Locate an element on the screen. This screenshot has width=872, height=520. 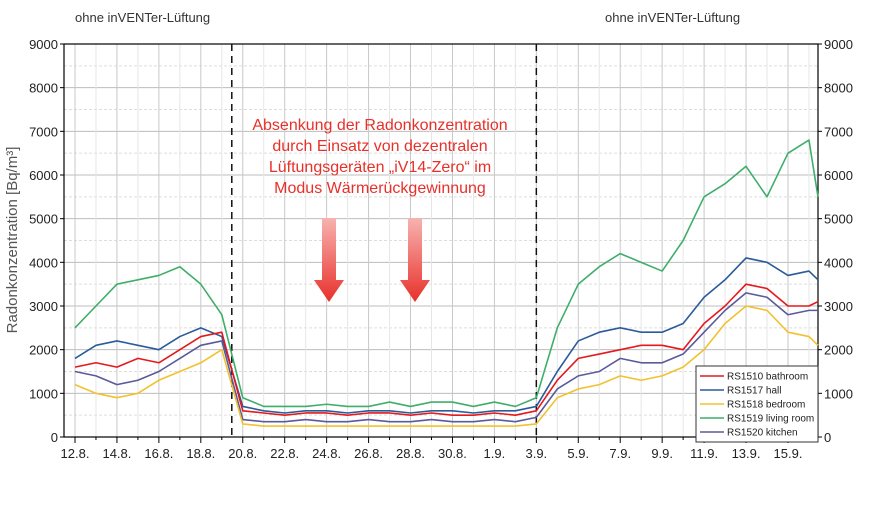
y-tick-label-left: 2000 is located at coordinates (43, 350).